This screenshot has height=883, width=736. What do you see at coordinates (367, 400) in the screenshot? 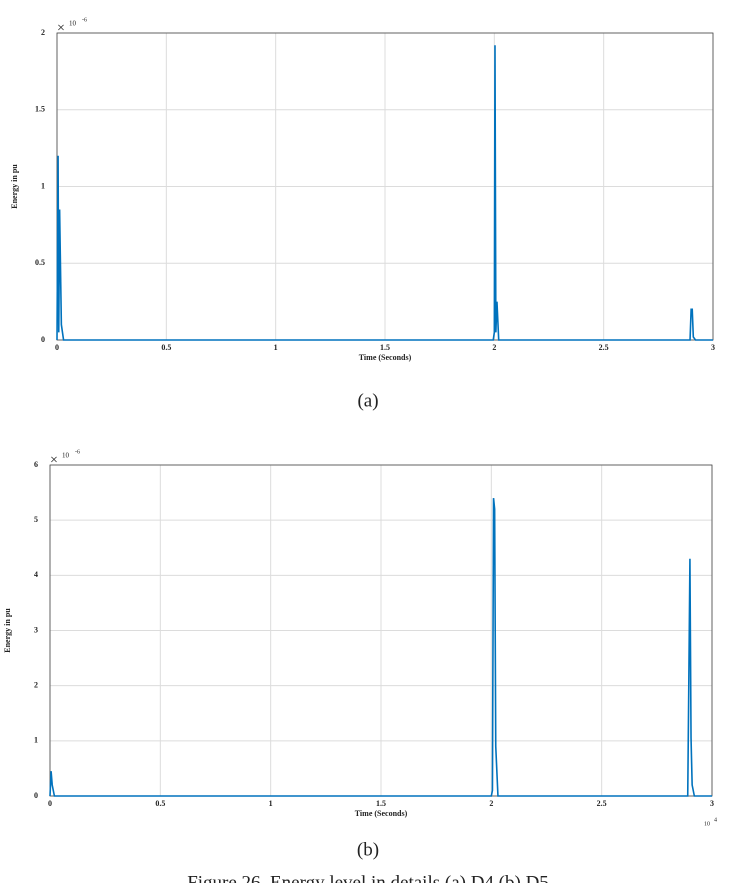
I see `caption: (a)` at bounding box center [367, 400].